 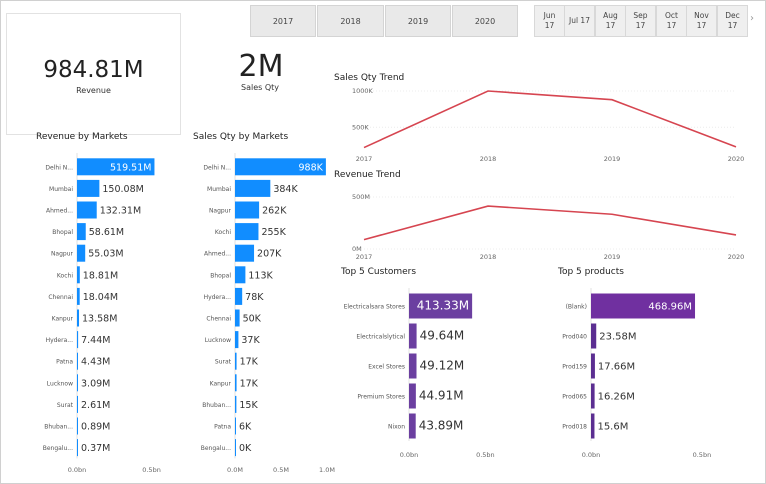 What do you see at coordinates (311, 167) in the screenshot?
I see `data-label: 988K` at bounding box center [311, 167].